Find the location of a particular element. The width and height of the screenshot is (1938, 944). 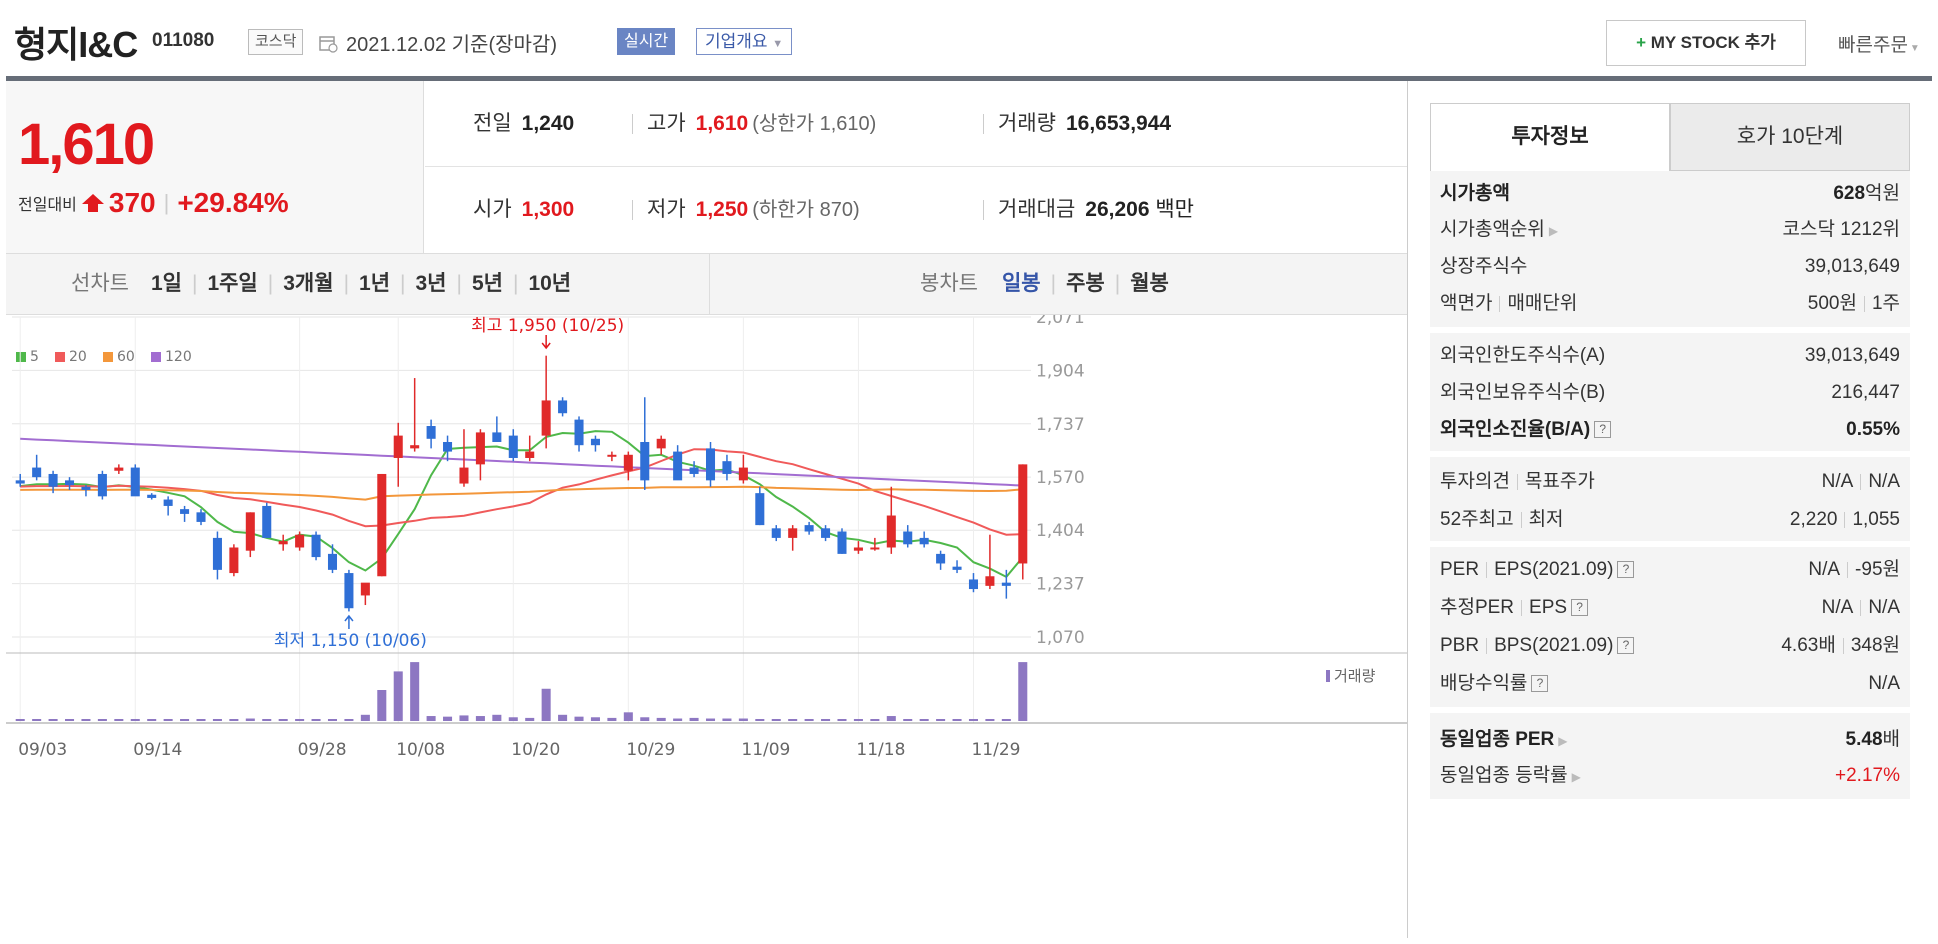

period-daily: 일봉 is located at coordinates (1021, 283).